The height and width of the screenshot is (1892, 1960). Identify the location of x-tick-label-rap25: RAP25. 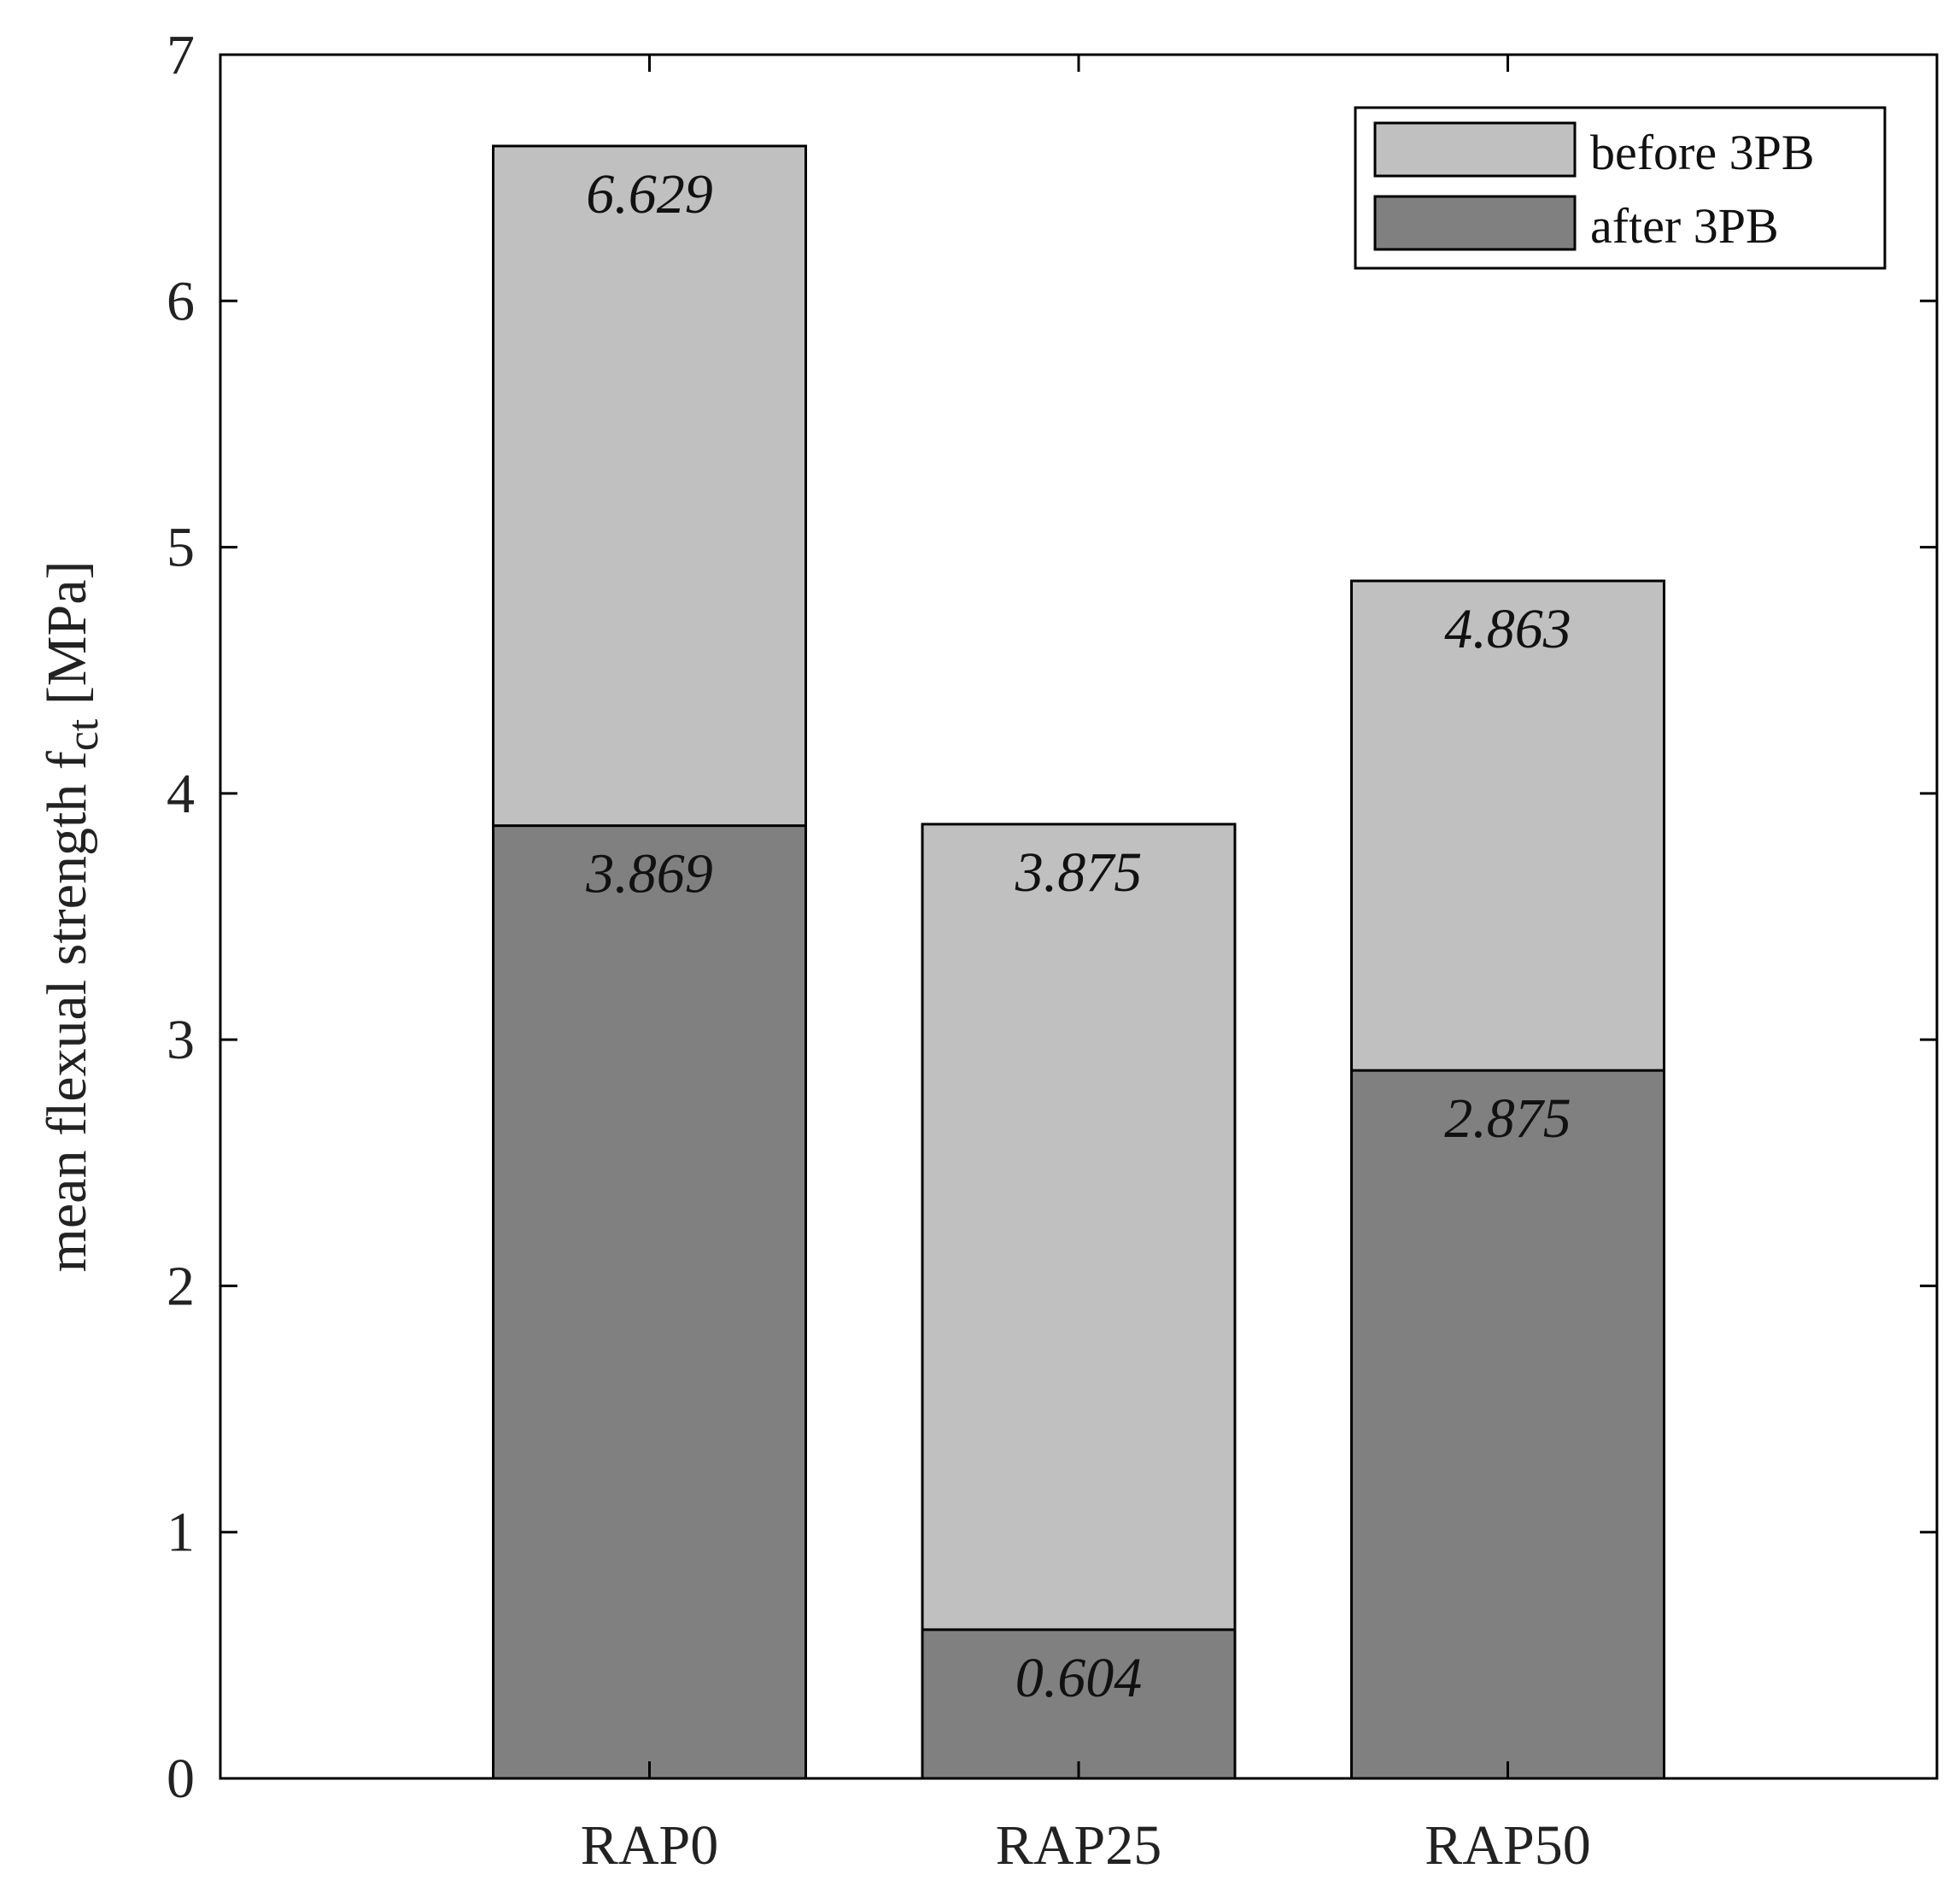
(1078, 1845).